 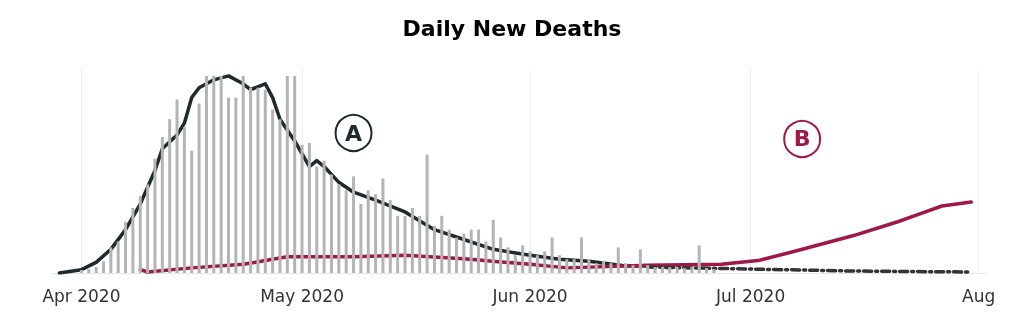 I want to click on x-tick-label: Jul 2020, so click(x=750, y=295).